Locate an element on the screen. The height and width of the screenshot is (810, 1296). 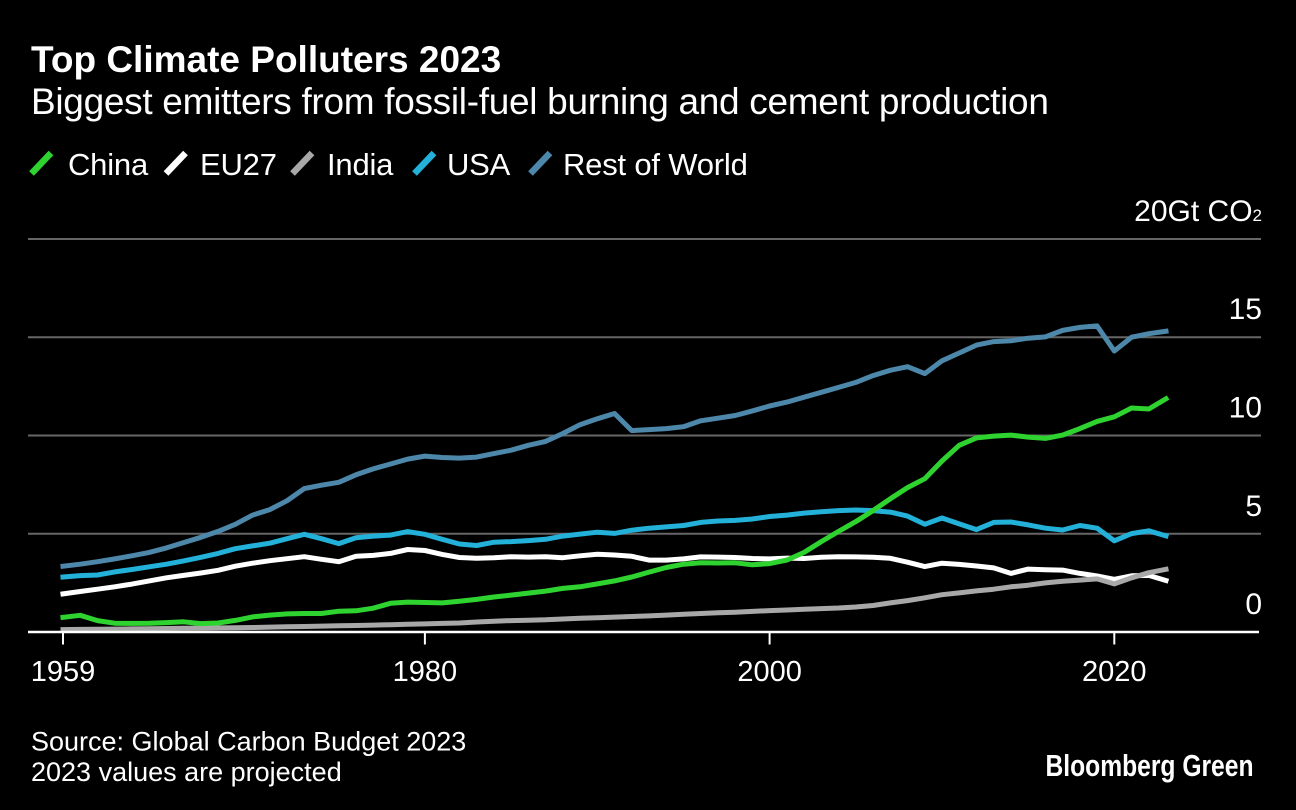
svg-text: 1959 is located at coordinates (63, 672).